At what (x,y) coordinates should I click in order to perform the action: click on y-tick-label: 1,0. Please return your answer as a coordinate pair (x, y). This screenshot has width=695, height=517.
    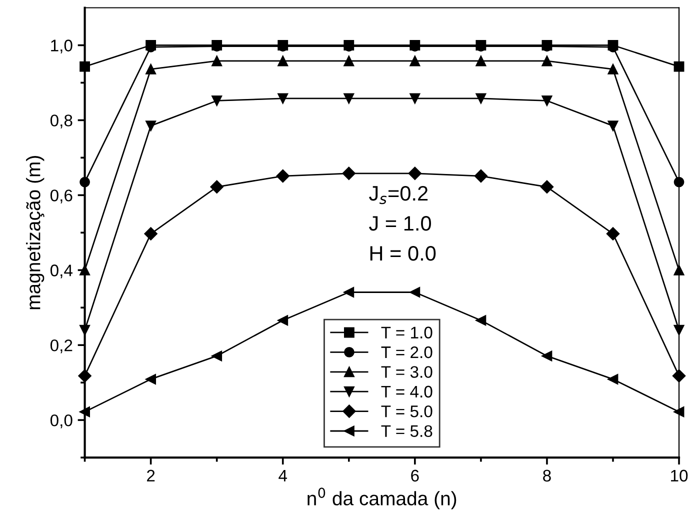
    Looking at the image, I should click on (61, 47).